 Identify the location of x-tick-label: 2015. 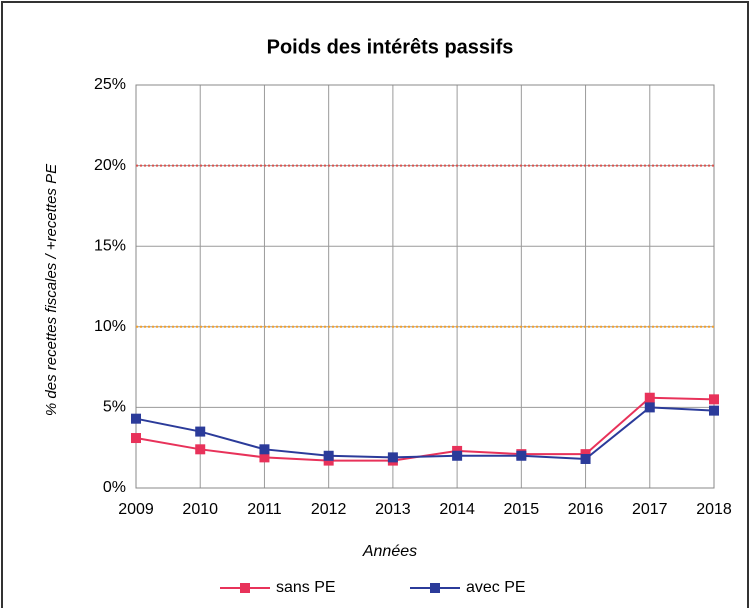
(522, 509).